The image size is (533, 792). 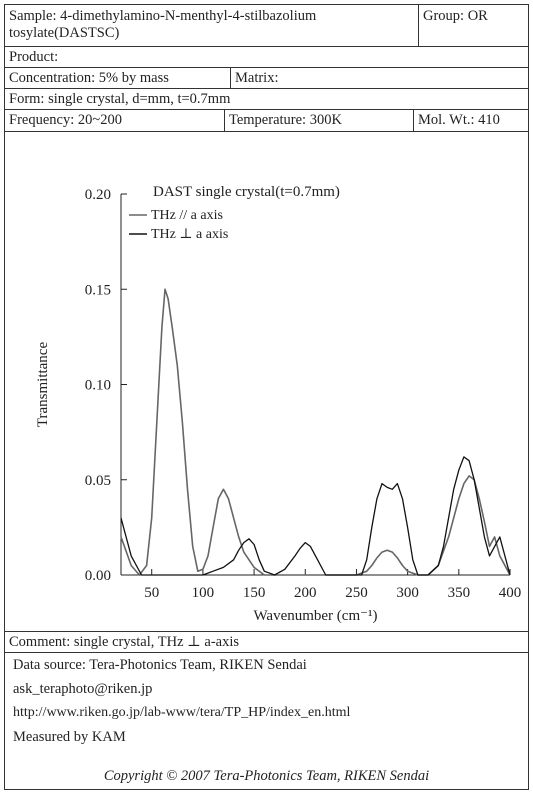 I want to click on form-row: Form: single crystal, d=mm, t=0.7mm, so click(x=266, y=99).